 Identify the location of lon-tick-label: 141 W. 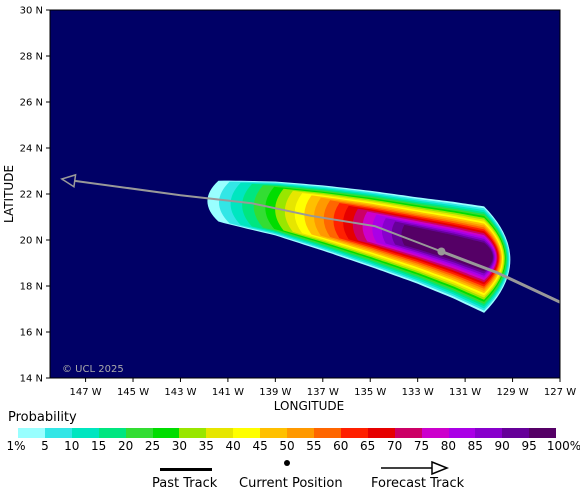
(228, 392).